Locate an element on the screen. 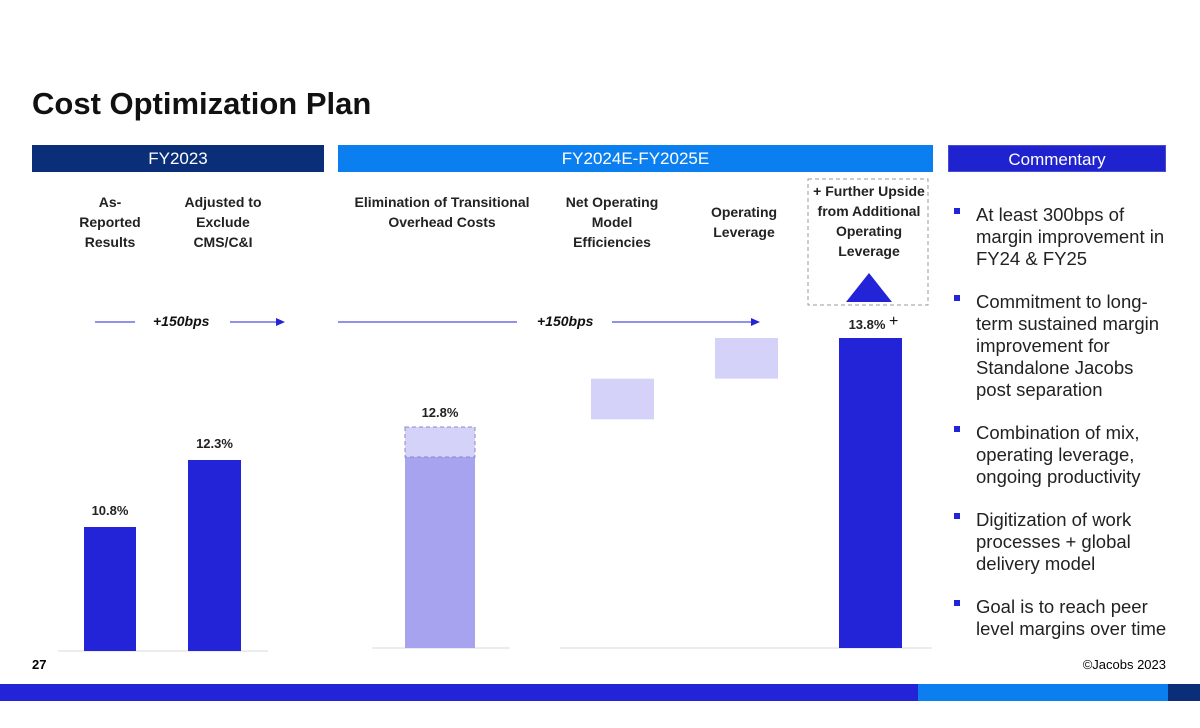 This screenshot has height=728, width=1200. bar-label-adjusted: 12.3% is located at coordinates (214, 443).